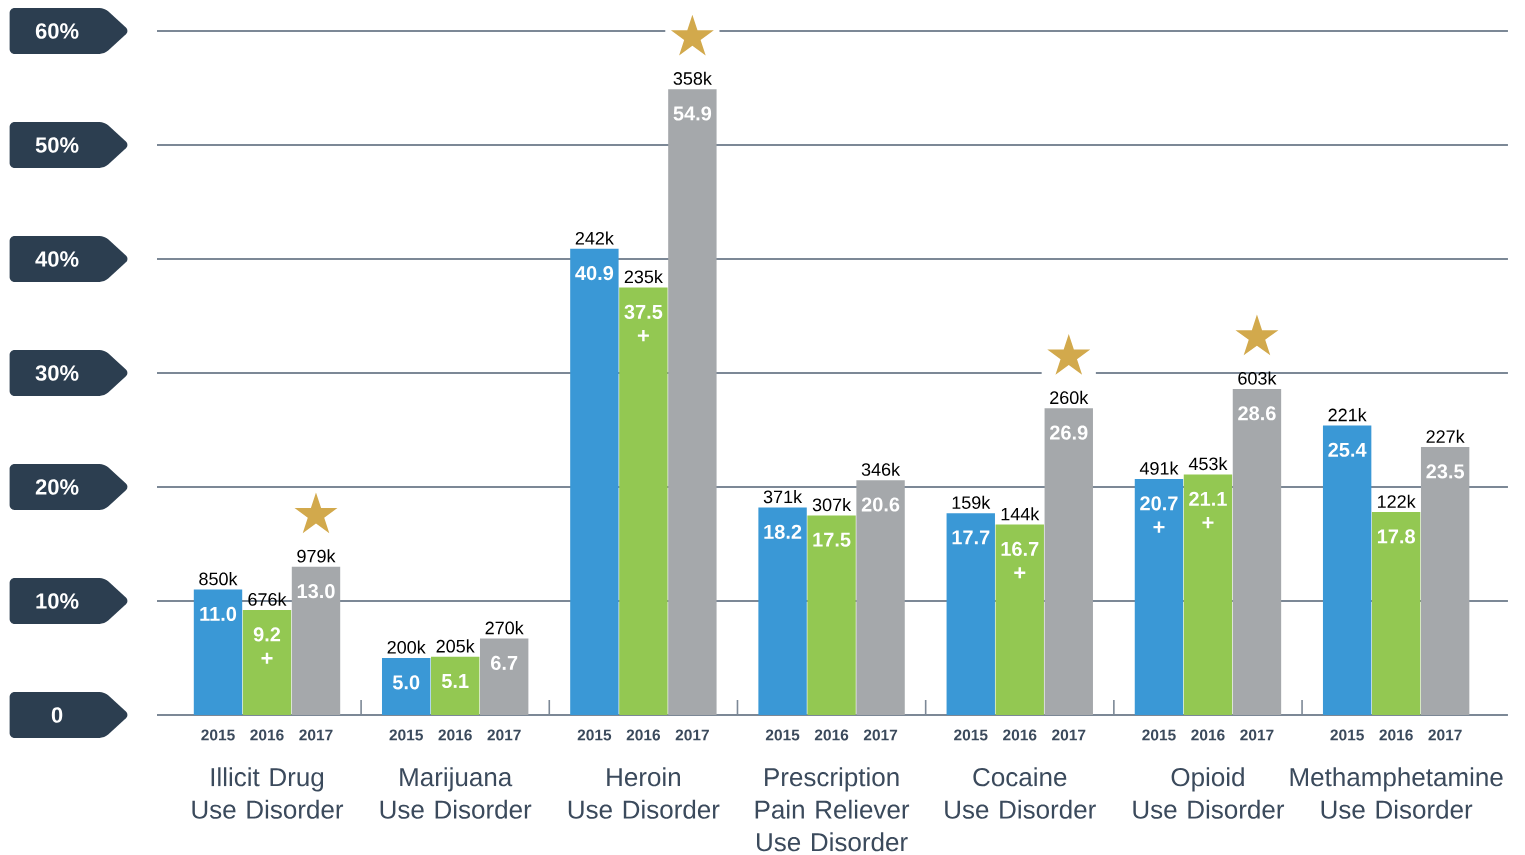 This screenshot has width=1525, height=855. What do you see at coordinates (1257, 413) in the screenshot?
I see `data-label: 28.6` at bounding box center [1257, 413].